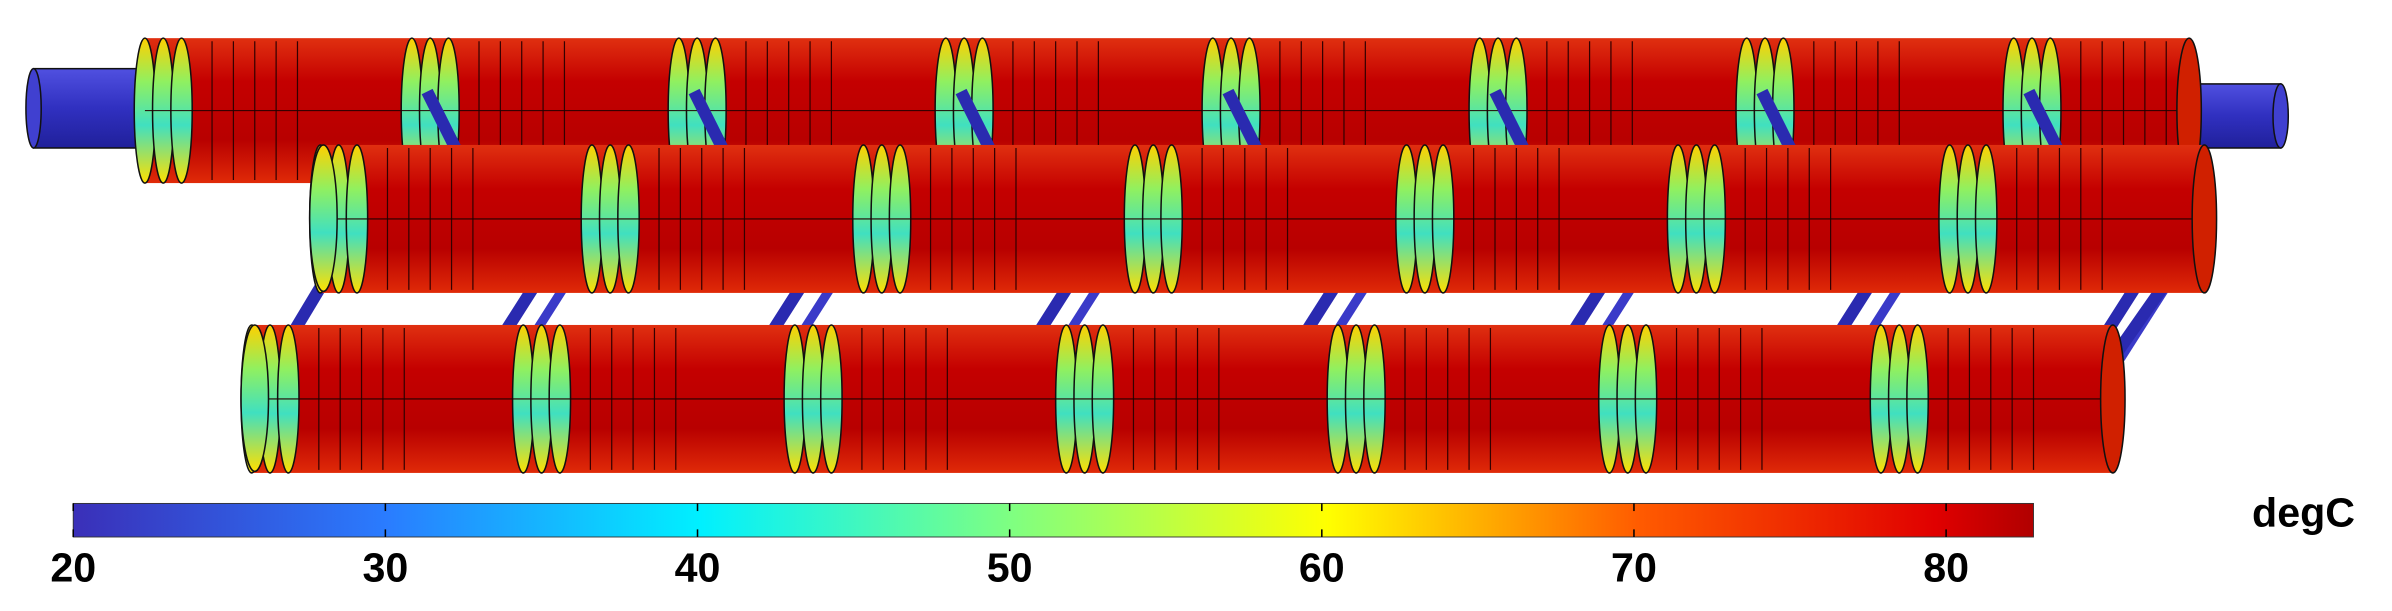 The height and width of the screenshot is (611, 2392). I want to click on colorbar-tick-label: 80, so click(1946, 567).